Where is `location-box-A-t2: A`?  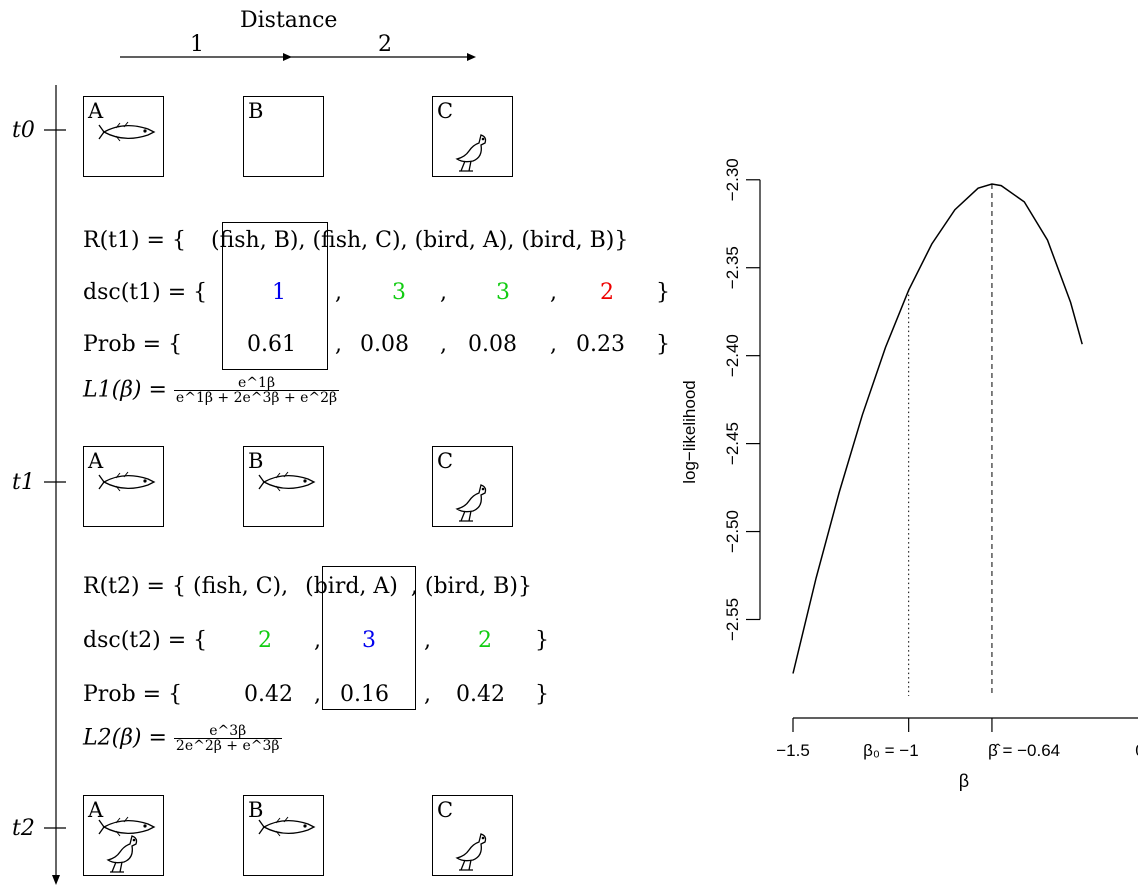
location-box-A-t2: A is located at coordinates (123, 835).